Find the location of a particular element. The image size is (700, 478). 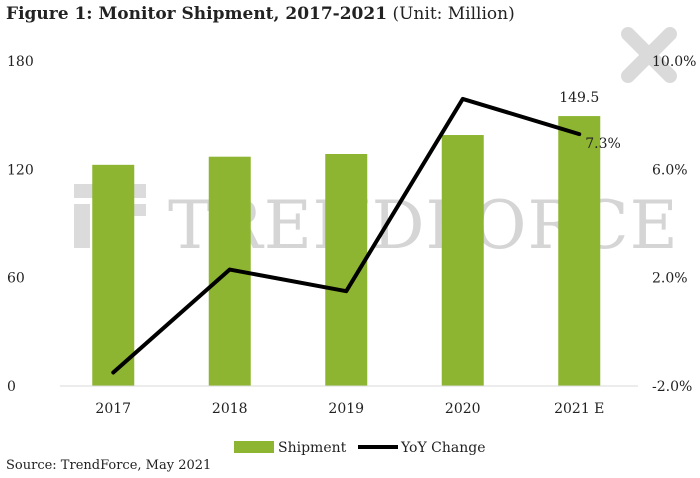

x-tick-label: 2017 is located at coordinates (113, 409).